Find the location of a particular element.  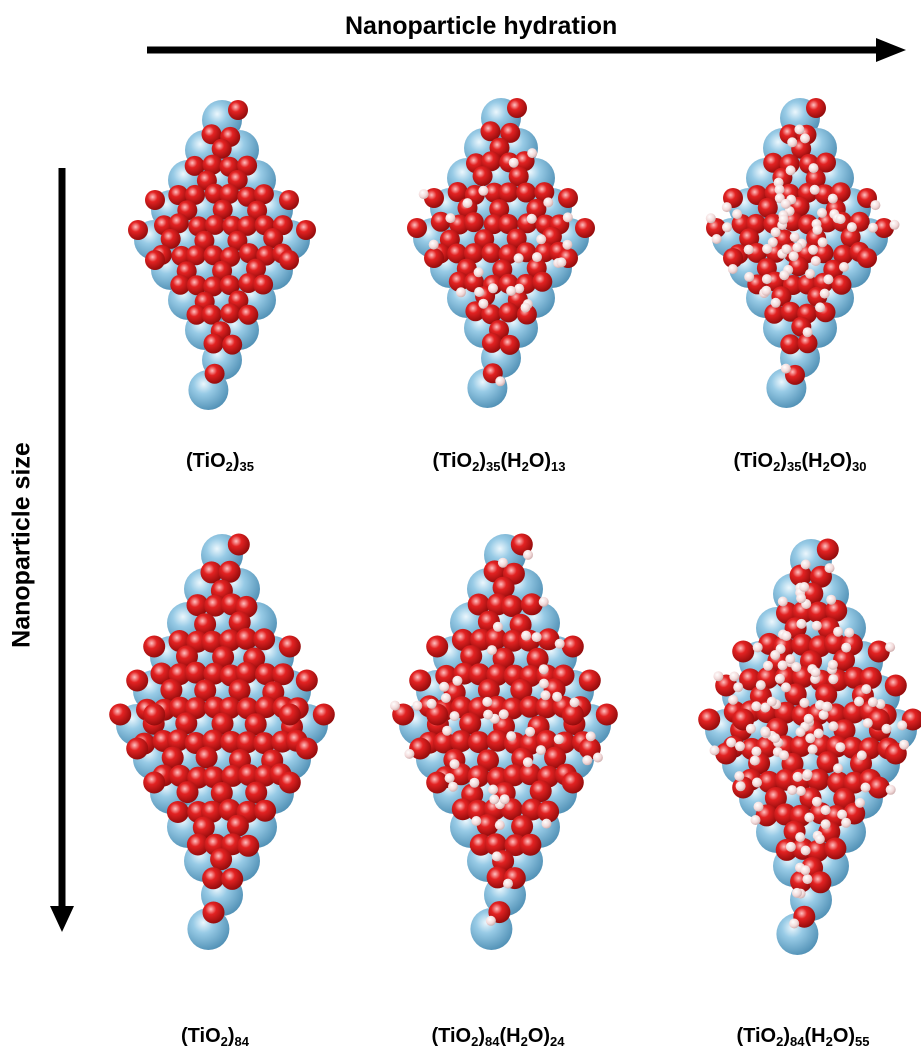

caption-subscript: 30 is located at coordinates (859, 466).